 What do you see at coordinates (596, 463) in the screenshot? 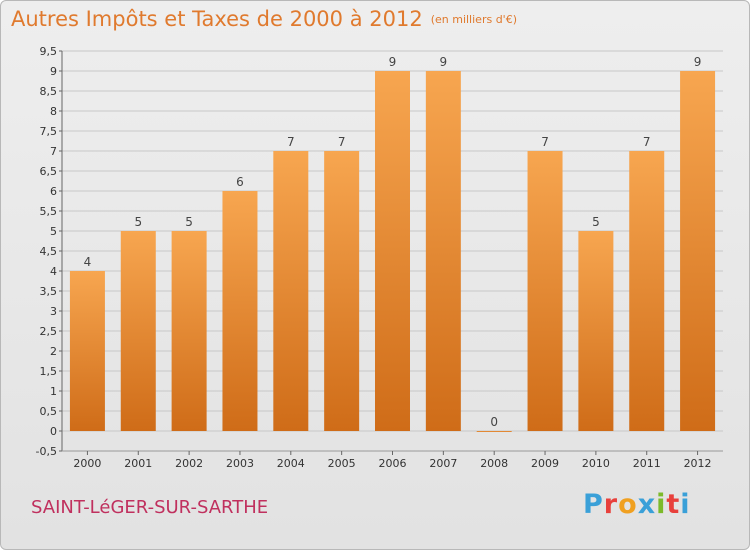
I see `x-tick-label: 2010` at bounding box center [596, 463].